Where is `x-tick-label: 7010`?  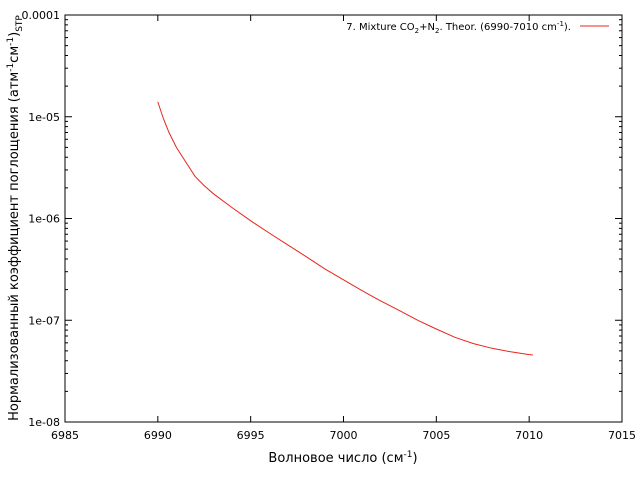 x-tick-label: 7010 is located at coordinates (529, 435).